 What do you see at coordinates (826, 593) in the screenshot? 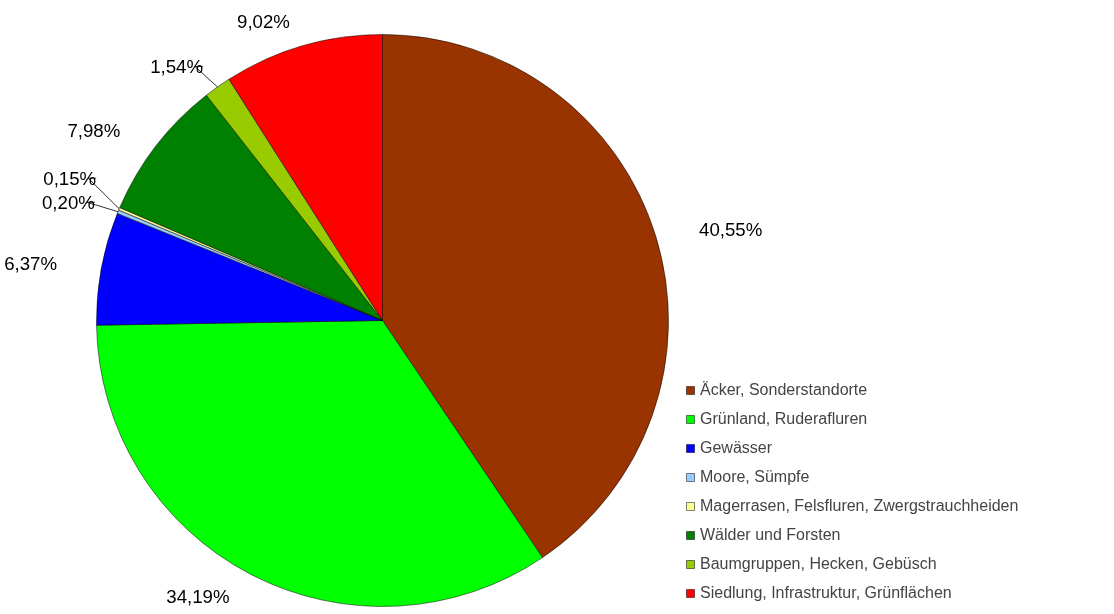
I see `legend-label: Siedlung, Infrastruktur, Grünflächen` at bounding box center [826, 593].